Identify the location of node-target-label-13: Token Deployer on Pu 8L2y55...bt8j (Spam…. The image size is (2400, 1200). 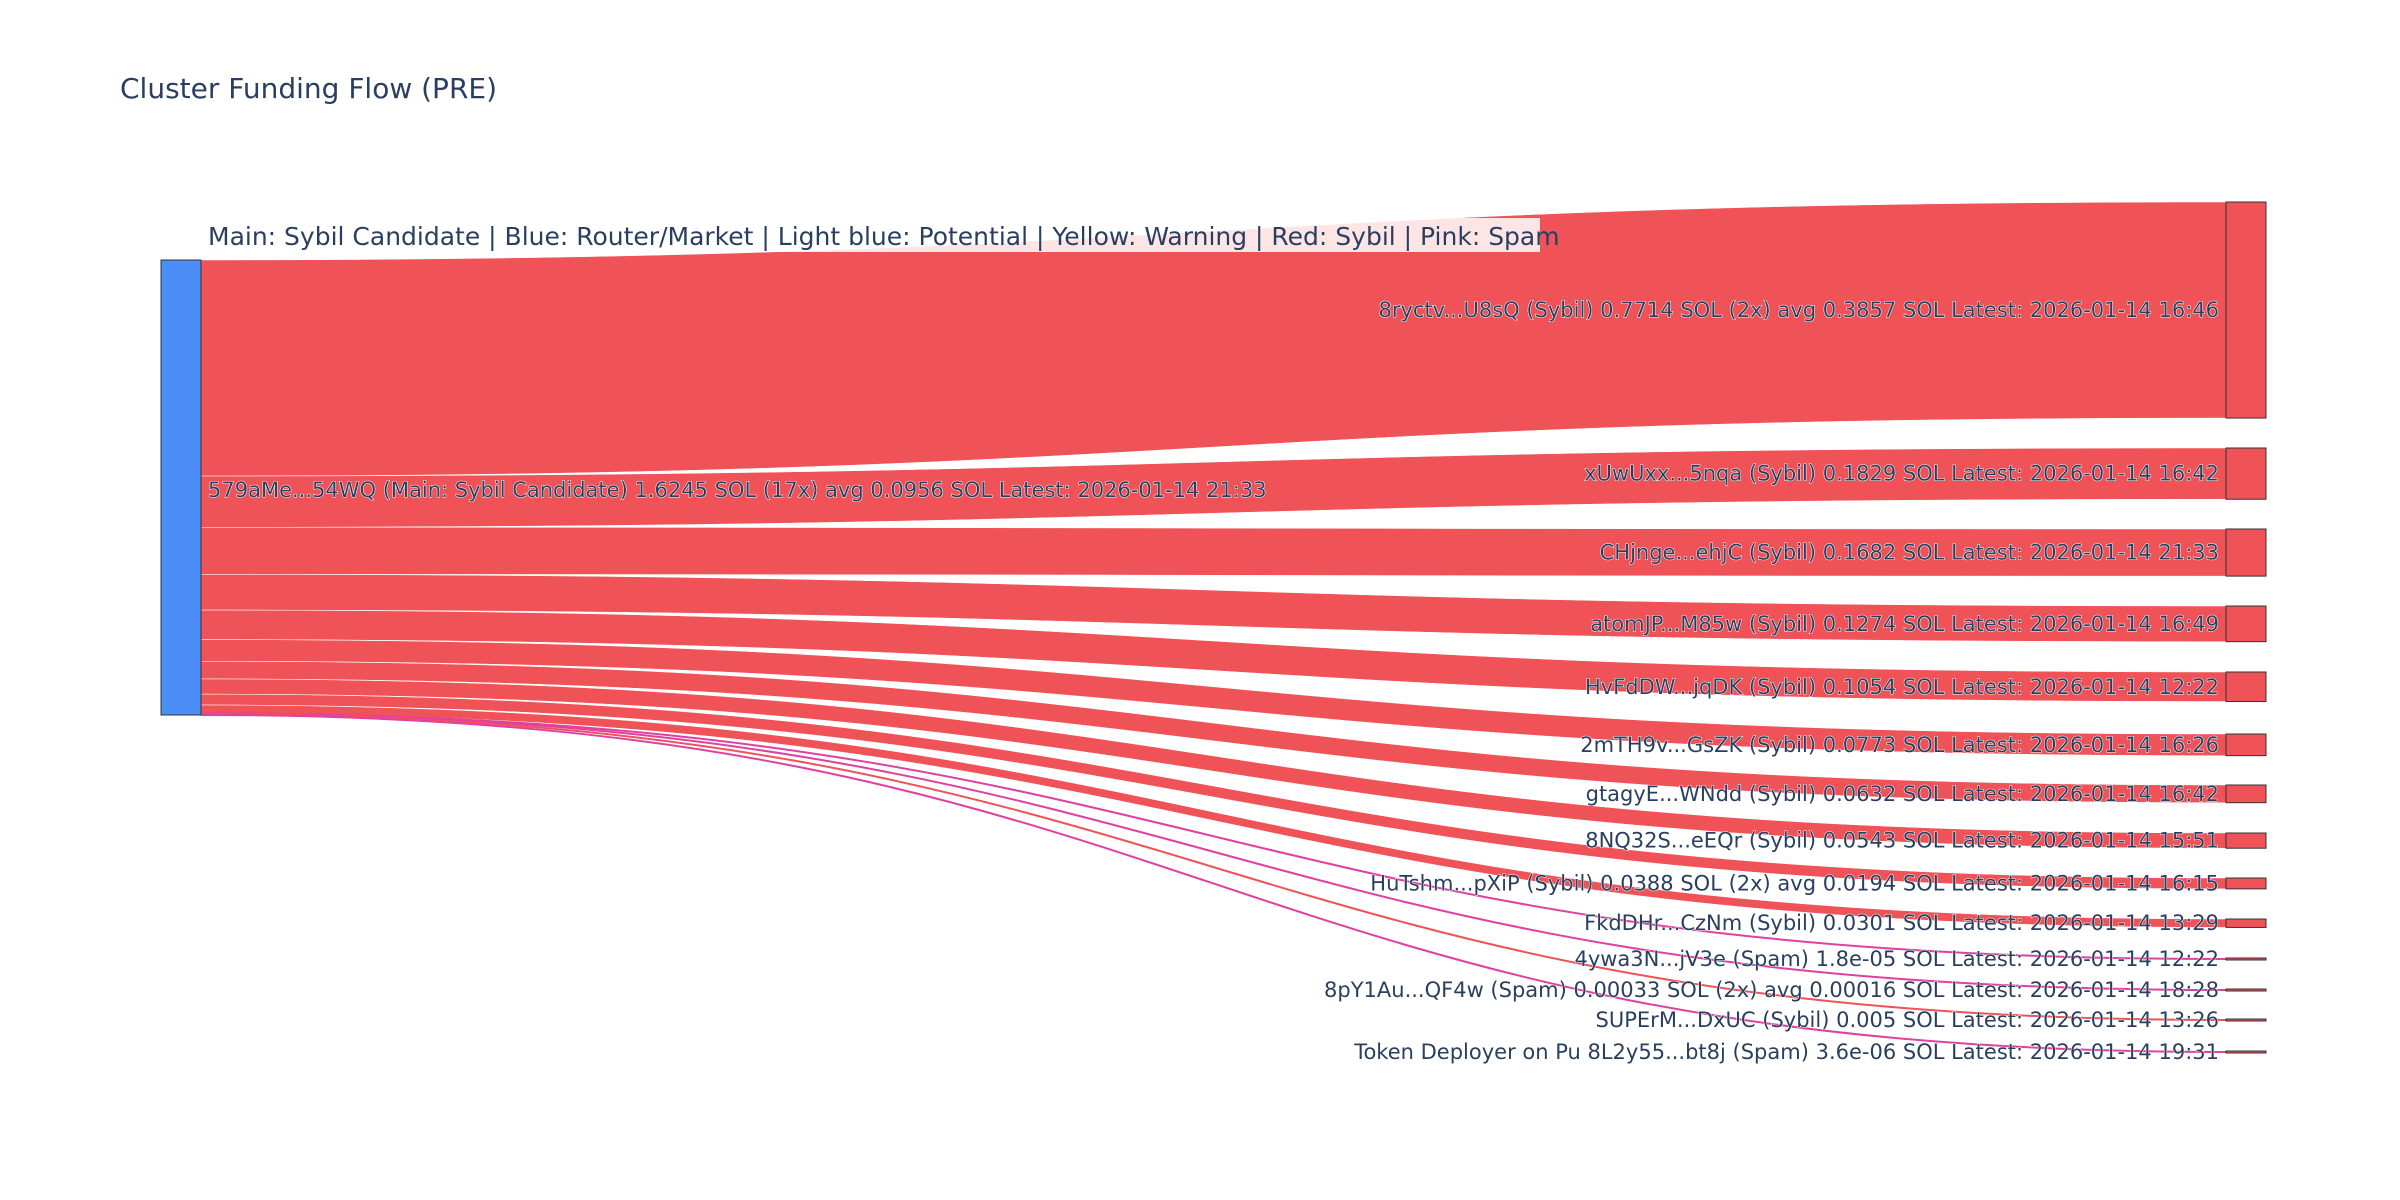
(1786, 1052).